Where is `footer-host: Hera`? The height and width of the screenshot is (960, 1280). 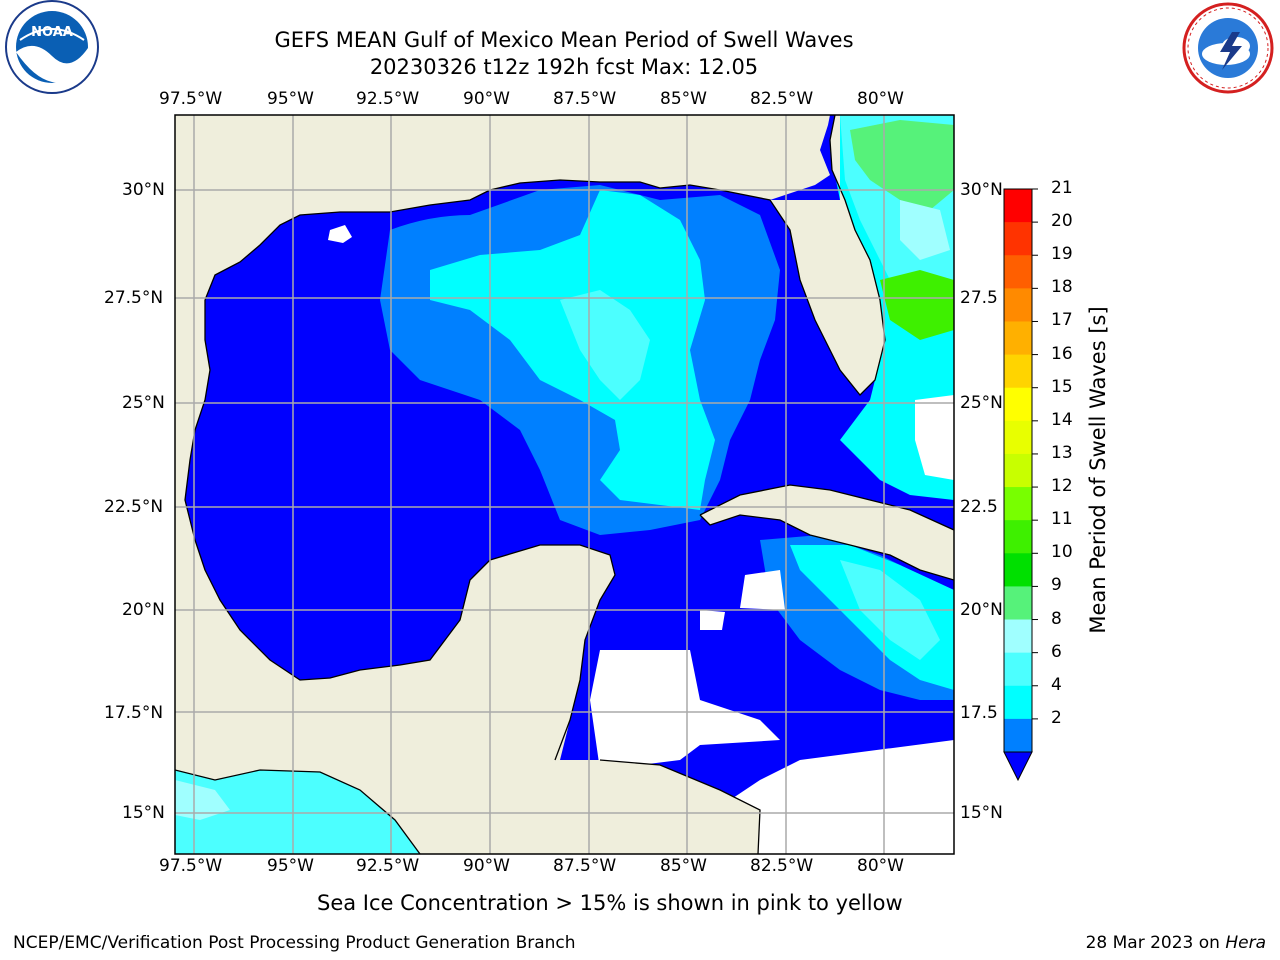 footer-host: Hera is located at coordinates (1245, 943).